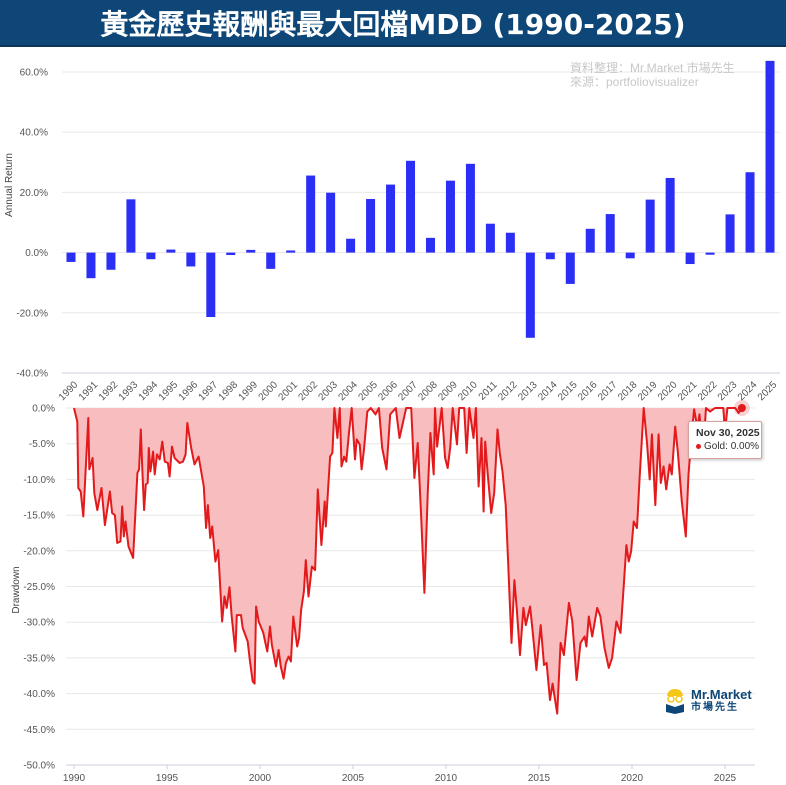  Describe the element at coordinates (748, 391) in the screenshot. I see `x-tick-label: 2024` at that location.